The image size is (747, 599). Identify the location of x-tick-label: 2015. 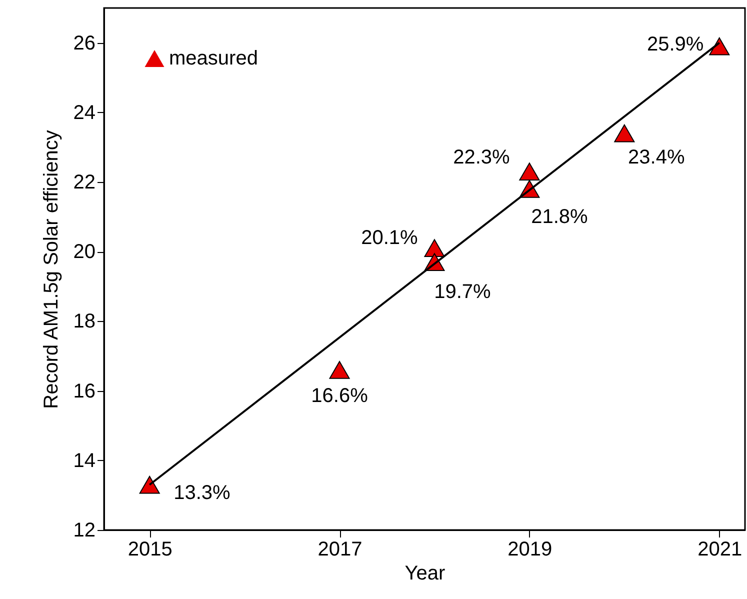
(150, 549).